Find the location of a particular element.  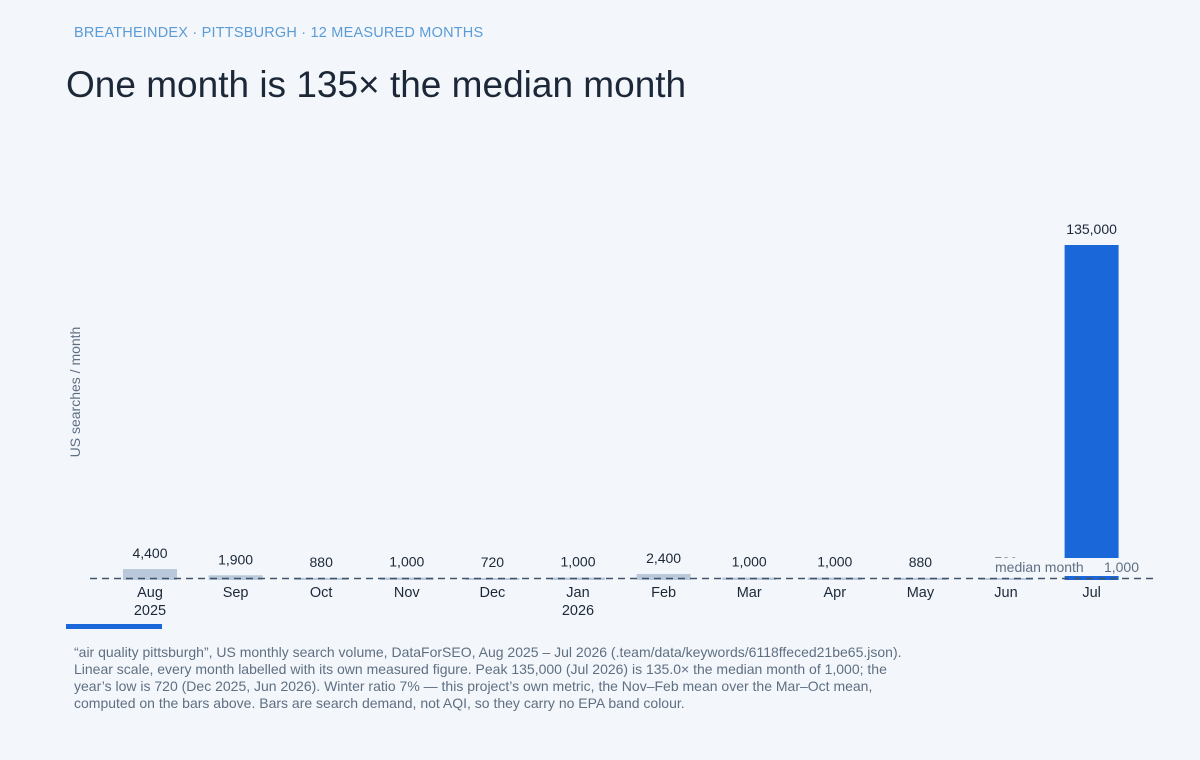

value-label-oct: 880 is located at coordinates (322, 562).